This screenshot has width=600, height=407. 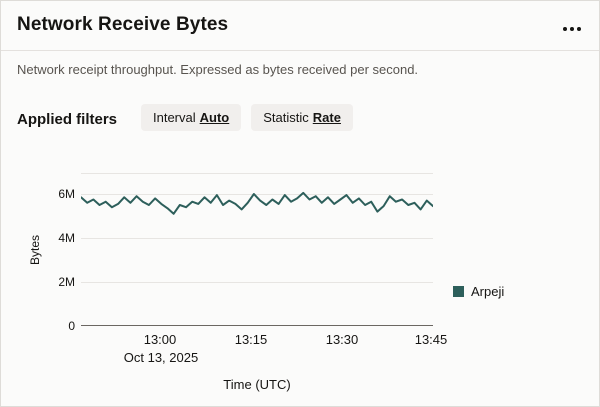 What do you see at coordinates (286, 117) in the screenshot?
I see `filter-chip-prefix: Statistic` at bounding box center [286, 117].